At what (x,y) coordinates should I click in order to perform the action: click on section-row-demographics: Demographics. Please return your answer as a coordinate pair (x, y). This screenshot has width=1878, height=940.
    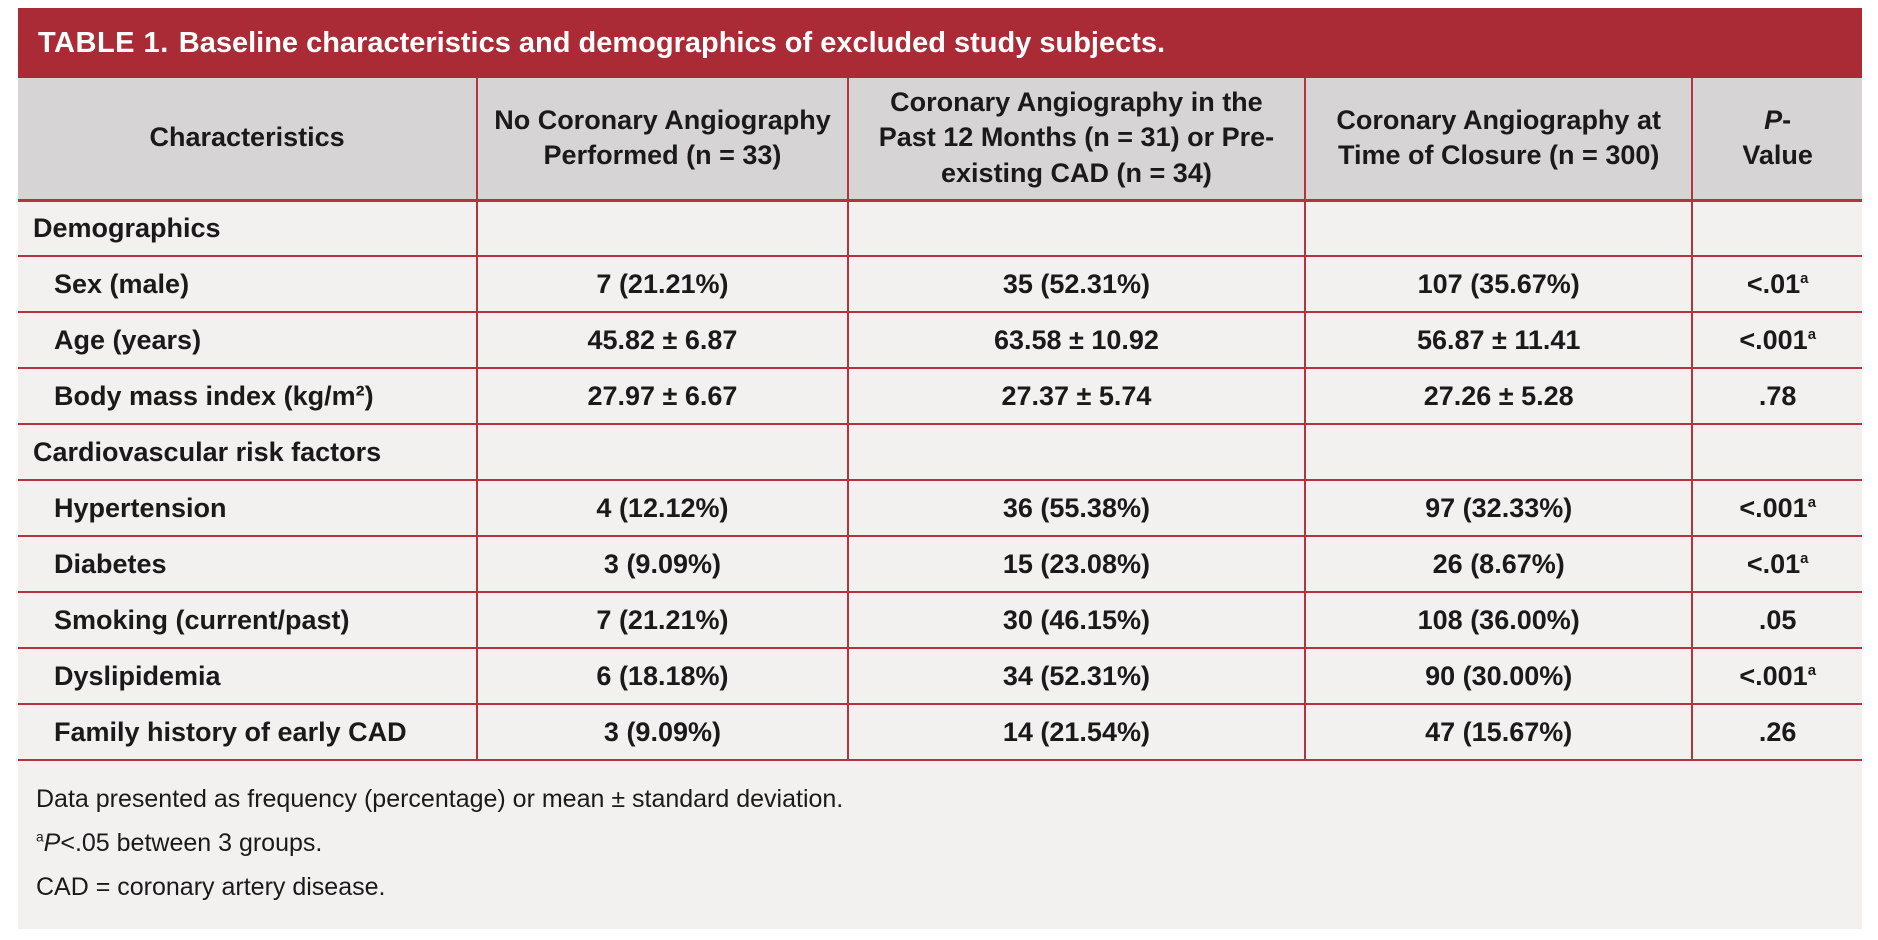
    Looking at the image, I should click on (940, 228).